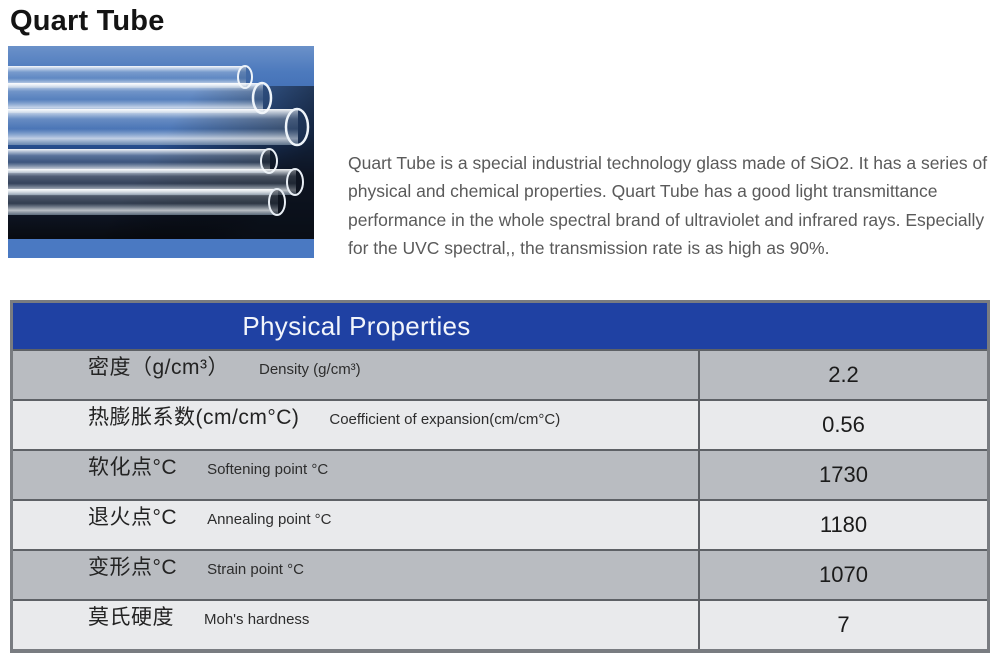 The image size is (1000, 662). I want to click on cell-value: 1070, so click(843, 574).